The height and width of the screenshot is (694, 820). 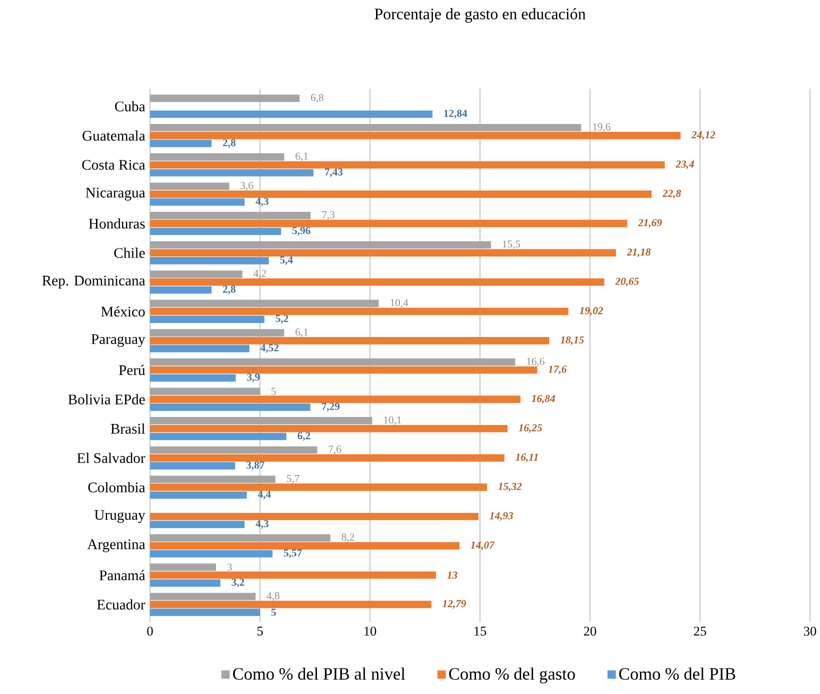 I want to click on y-tick-label: Bolivia EPde, so click(x=106, y=399).